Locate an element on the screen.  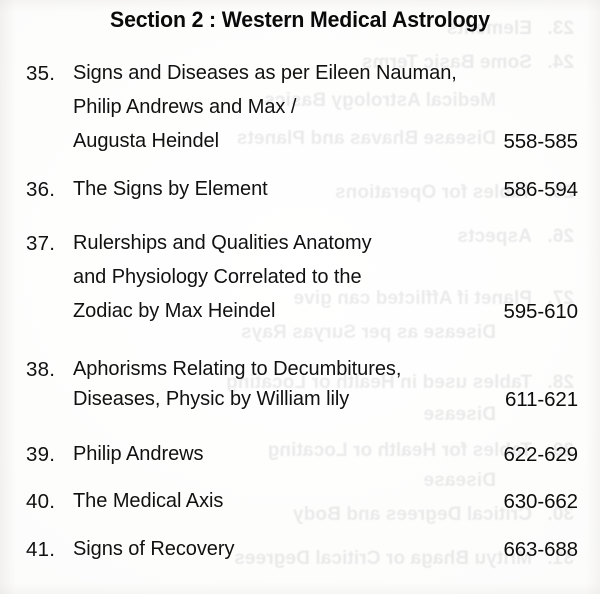
toc-entry-line: 38. Aphorisms Relating to Decumbitures, is located at coordinates (300, 373).